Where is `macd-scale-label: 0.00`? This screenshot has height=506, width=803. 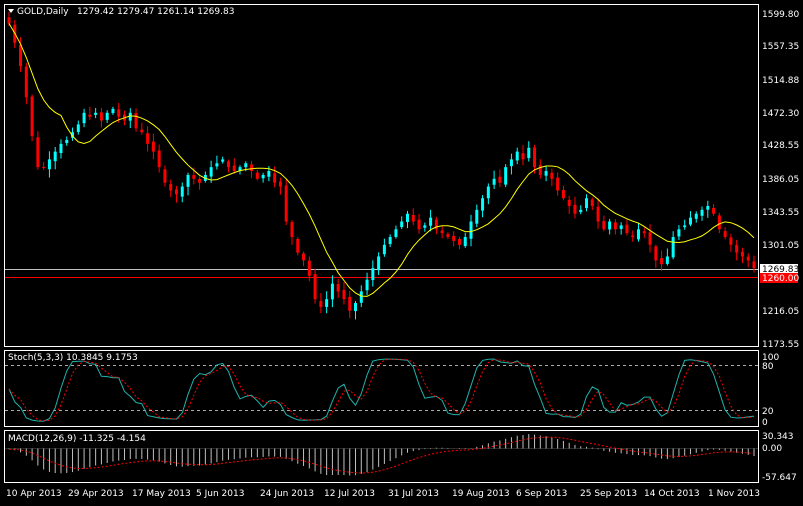
macd-scale-label: 0.00 is located at coordinates (772, 449).